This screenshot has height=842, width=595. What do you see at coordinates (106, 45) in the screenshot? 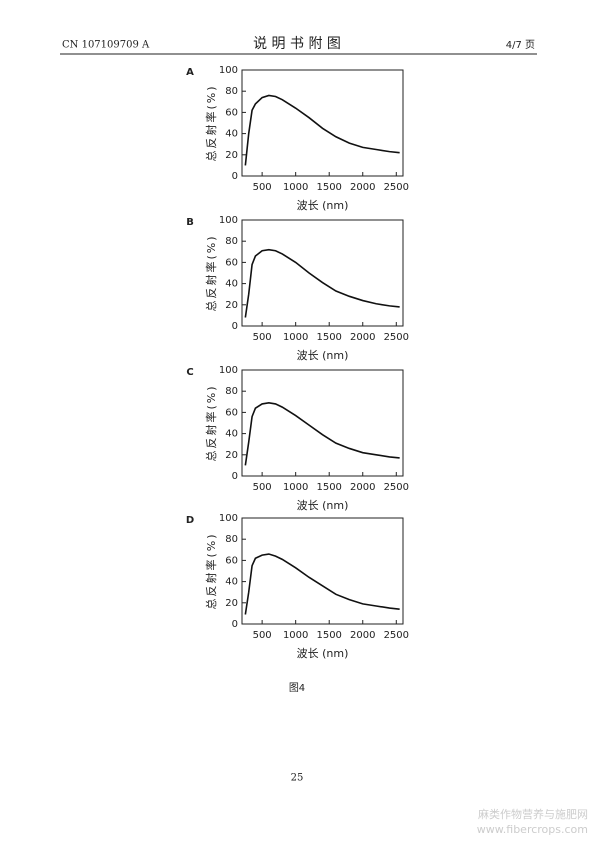
I see `patent-number: CN 107109709 A` at bounding box center [106, 45].